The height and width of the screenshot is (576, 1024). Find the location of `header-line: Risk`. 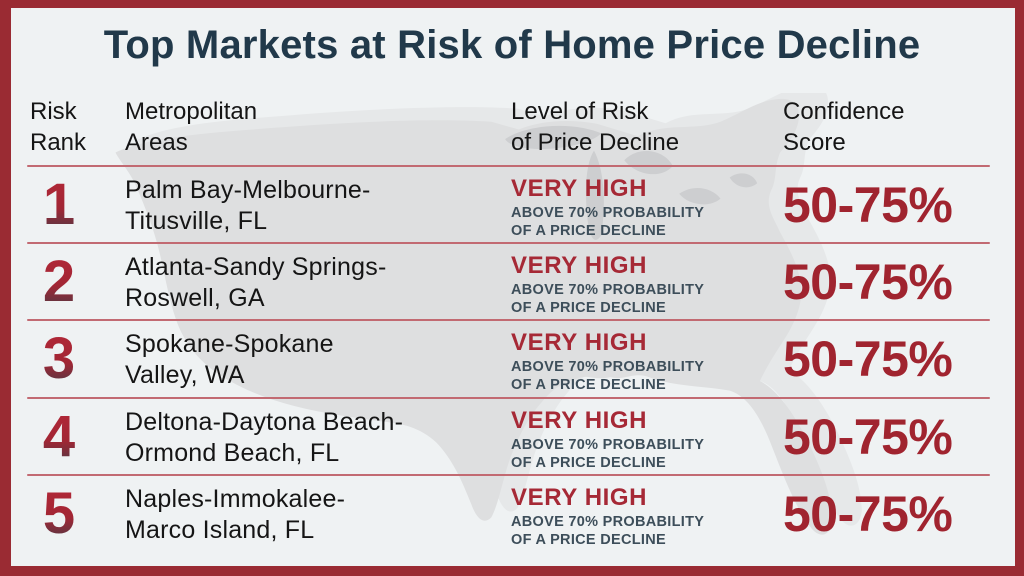

header-line: Risk is located at coordinates (53, 111).